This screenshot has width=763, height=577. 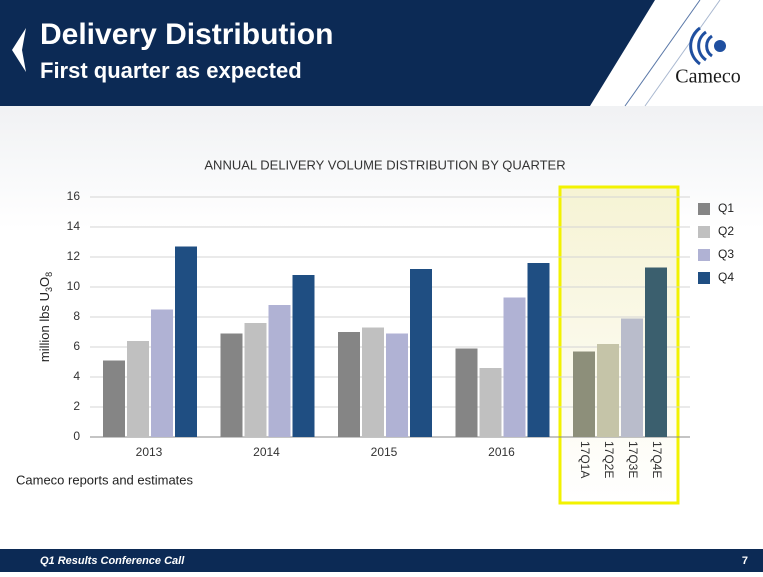 What do you see at coordinates (105, 479) in the screenshot?
I see `source-note: Cameco reports and estimates` at bounding box center [105, 479].